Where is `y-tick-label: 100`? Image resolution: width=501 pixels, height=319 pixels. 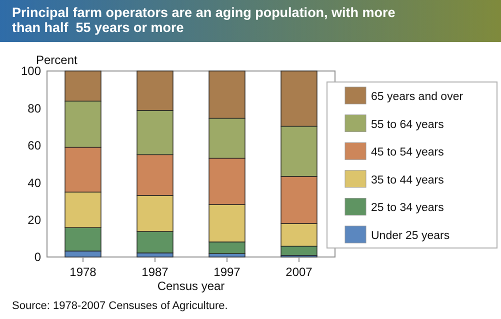 y-tick-label: 100 is located at coordinates (31, 71).